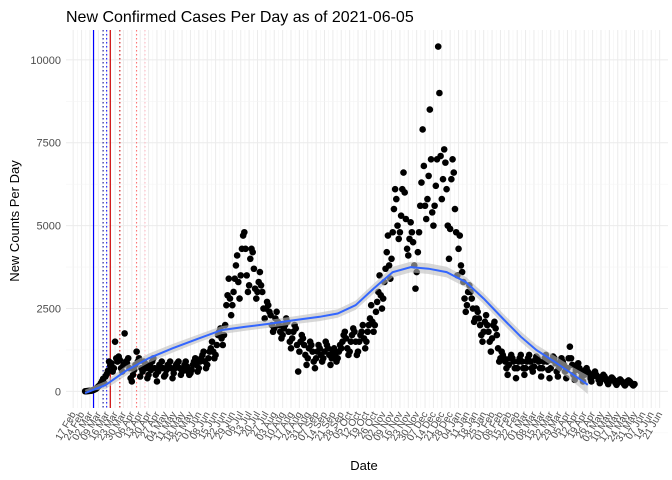 The image size is (672, 480). What do you see at coordinates (45, 61) in the screenshot?
I see `y-tick-label: 10000` at bounding box center [45, 61].